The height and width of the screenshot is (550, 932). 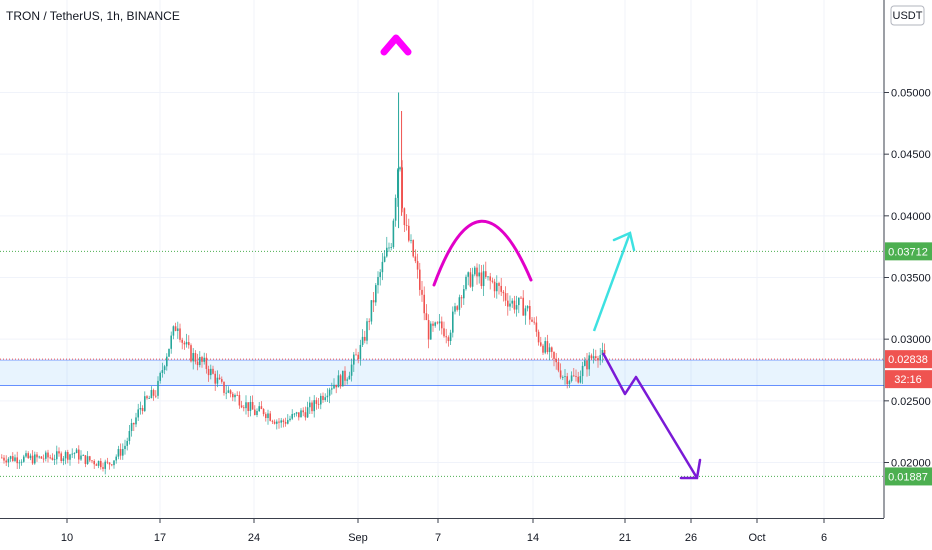 I want to click on time-axis, so click(x=466, y=534).